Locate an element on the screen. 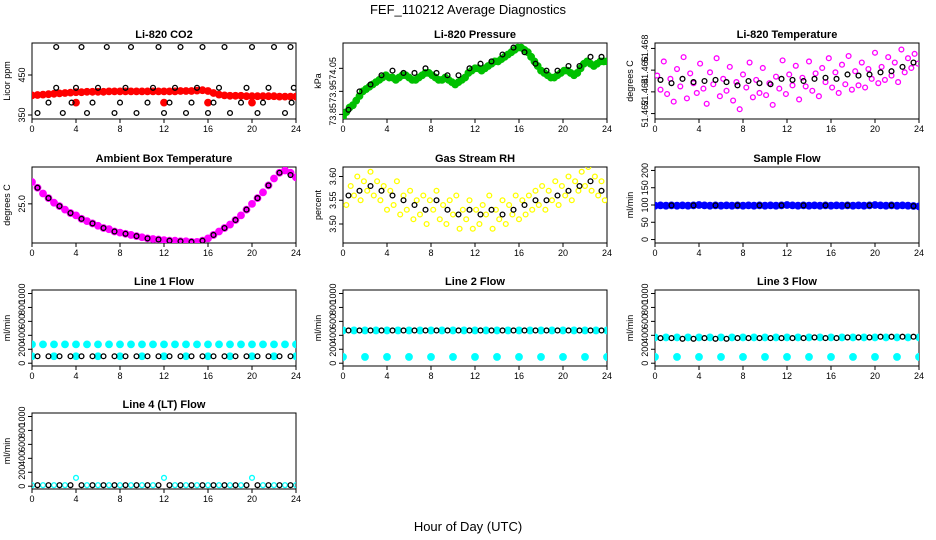 This screenshot has height=540, width=936. y-tick-label: 3.60 is located at coordinates (333, 177).